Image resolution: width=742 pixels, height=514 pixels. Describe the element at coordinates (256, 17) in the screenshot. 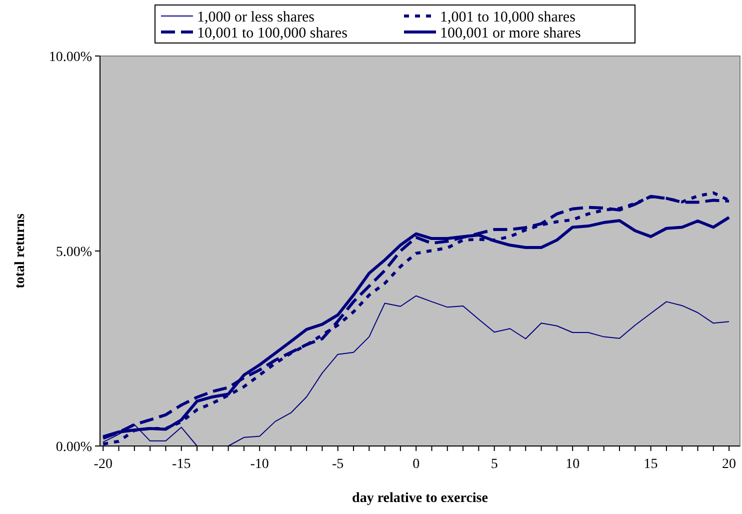

I see `legend-label: 1,000 or less shares` at that location.